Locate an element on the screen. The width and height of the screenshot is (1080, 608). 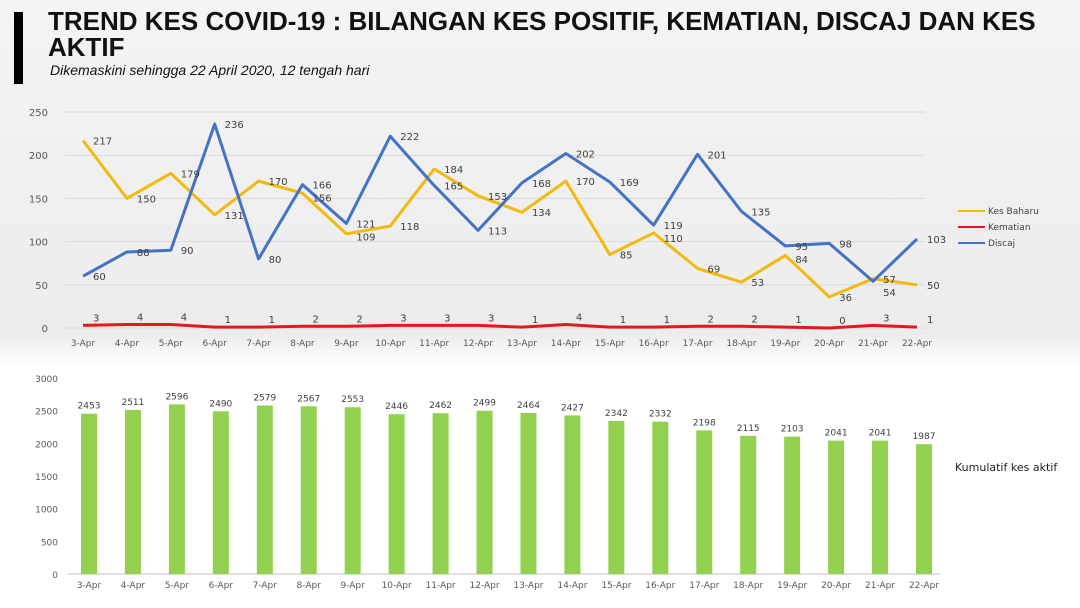
y-tick-label: 2000 is located at coordinates (46, 445).